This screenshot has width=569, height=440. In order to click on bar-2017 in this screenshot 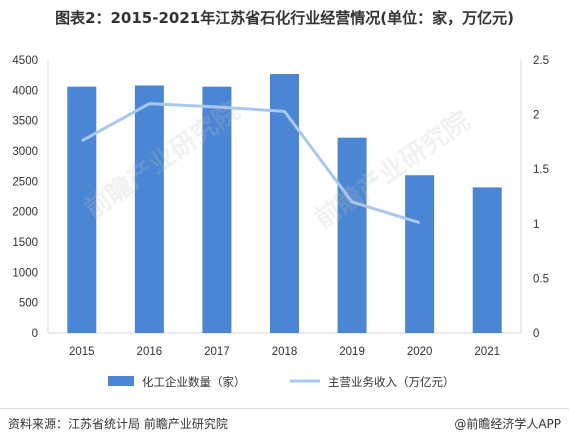, I will do `click(217, 210)`.